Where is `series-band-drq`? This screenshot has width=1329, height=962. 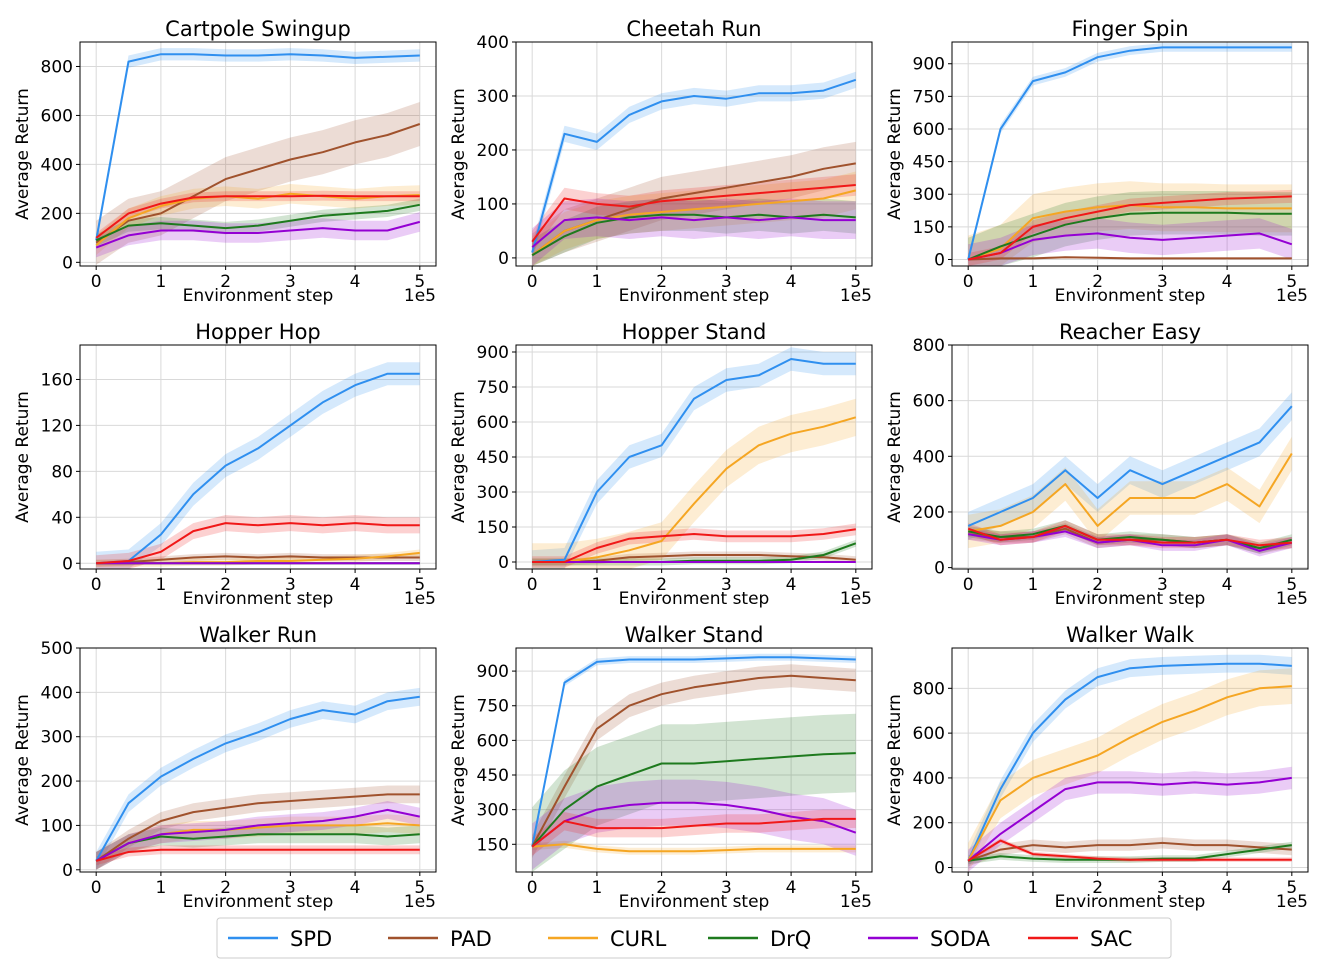
series-band-drq is located at coordinates (258, 222).